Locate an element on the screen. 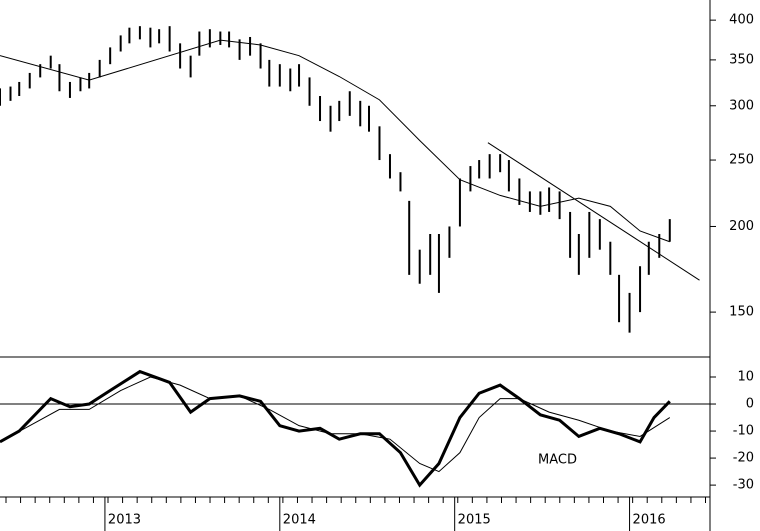 The height and width of the screenshot is (531, 760). y-tick-label: 300 is located at coordinates (741, 105).